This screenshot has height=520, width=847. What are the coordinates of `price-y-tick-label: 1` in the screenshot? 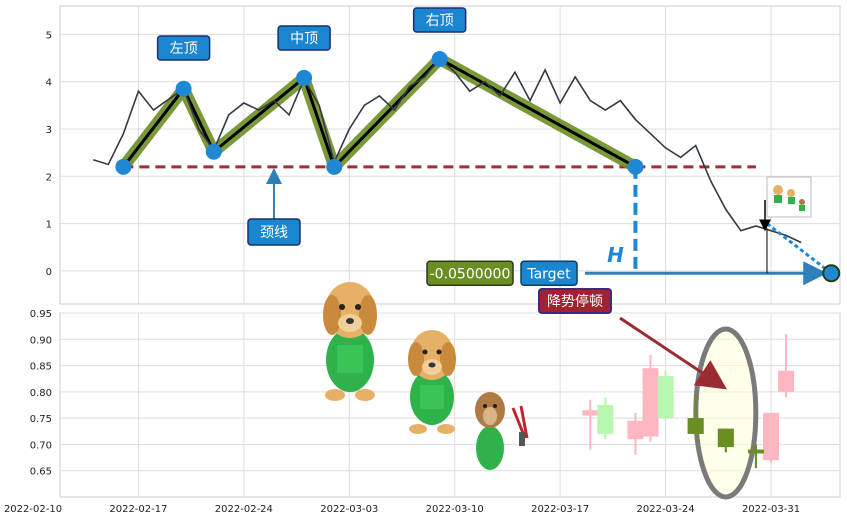 It's located at (49, 225).